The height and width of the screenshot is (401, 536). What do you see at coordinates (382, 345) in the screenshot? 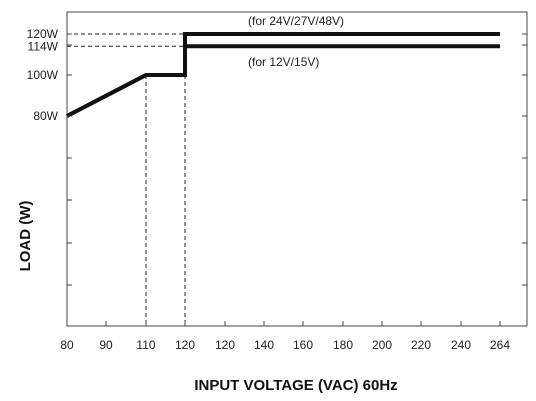
I see `x-tick-label-8: 200` at bounding box center [382, 345].